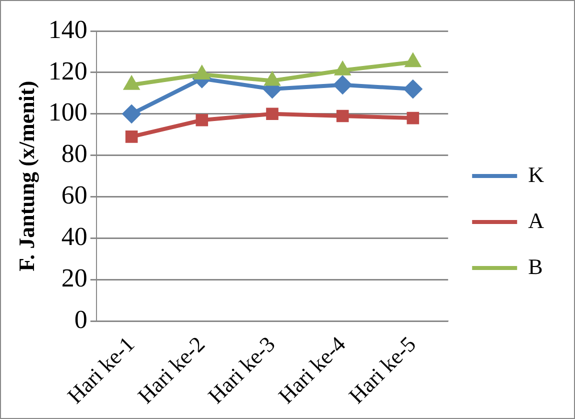 This screenshot has width=575, height=419. Describe the element at coordinates (74, 278) in the screenshot. I see `y-tick-label: 20` at that location.